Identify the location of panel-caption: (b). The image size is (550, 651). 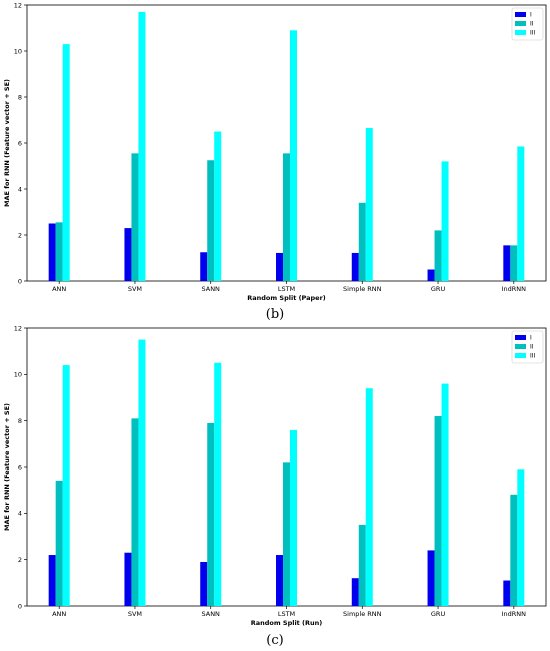
(275, 314).